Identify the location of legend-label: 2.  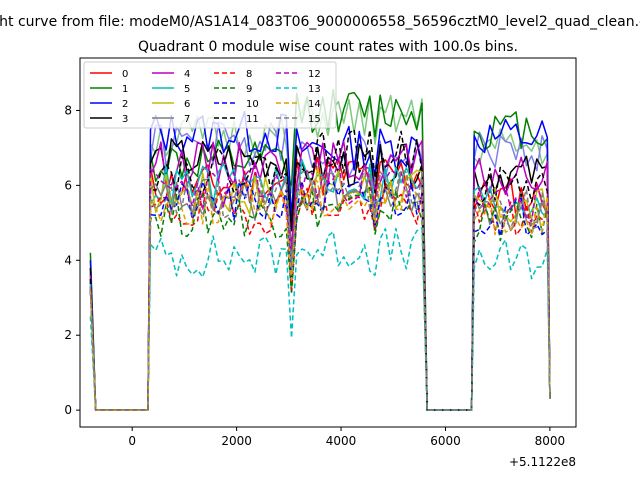
(125, 104).